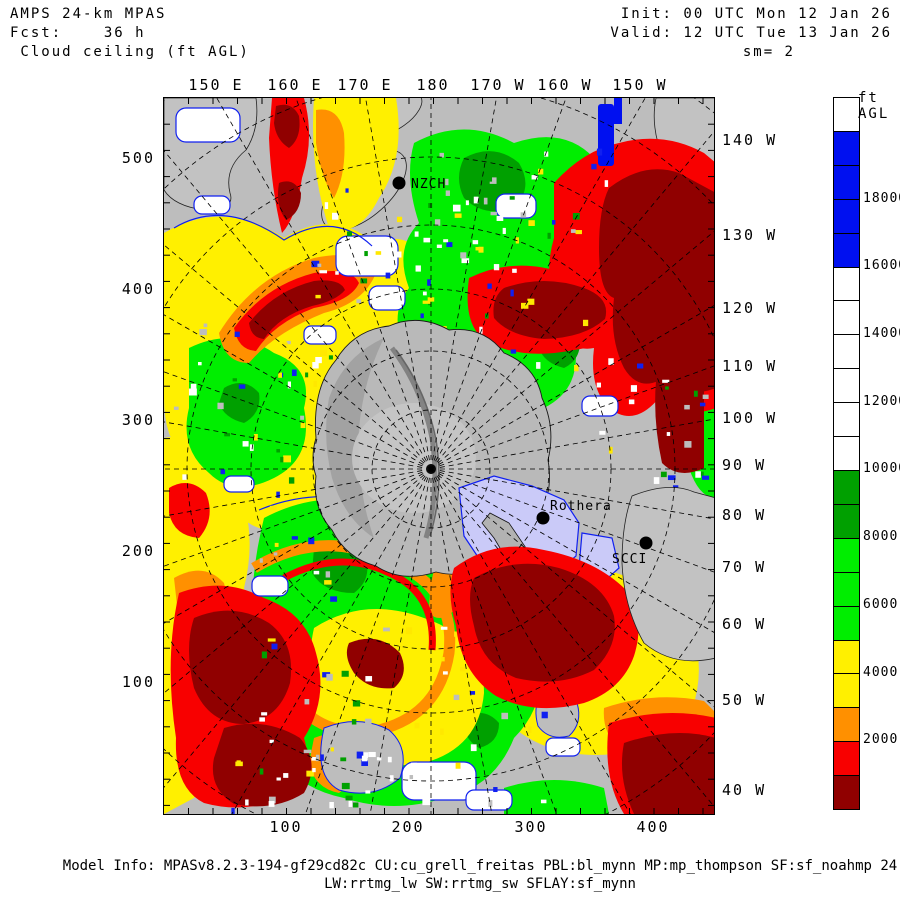 The width and height of the screenshot is (900, 900). What do you see at coordinates (881, 333) in the screenshot?
I see `colorbar-tick-label: 14000` at bounding box center [881, 333].